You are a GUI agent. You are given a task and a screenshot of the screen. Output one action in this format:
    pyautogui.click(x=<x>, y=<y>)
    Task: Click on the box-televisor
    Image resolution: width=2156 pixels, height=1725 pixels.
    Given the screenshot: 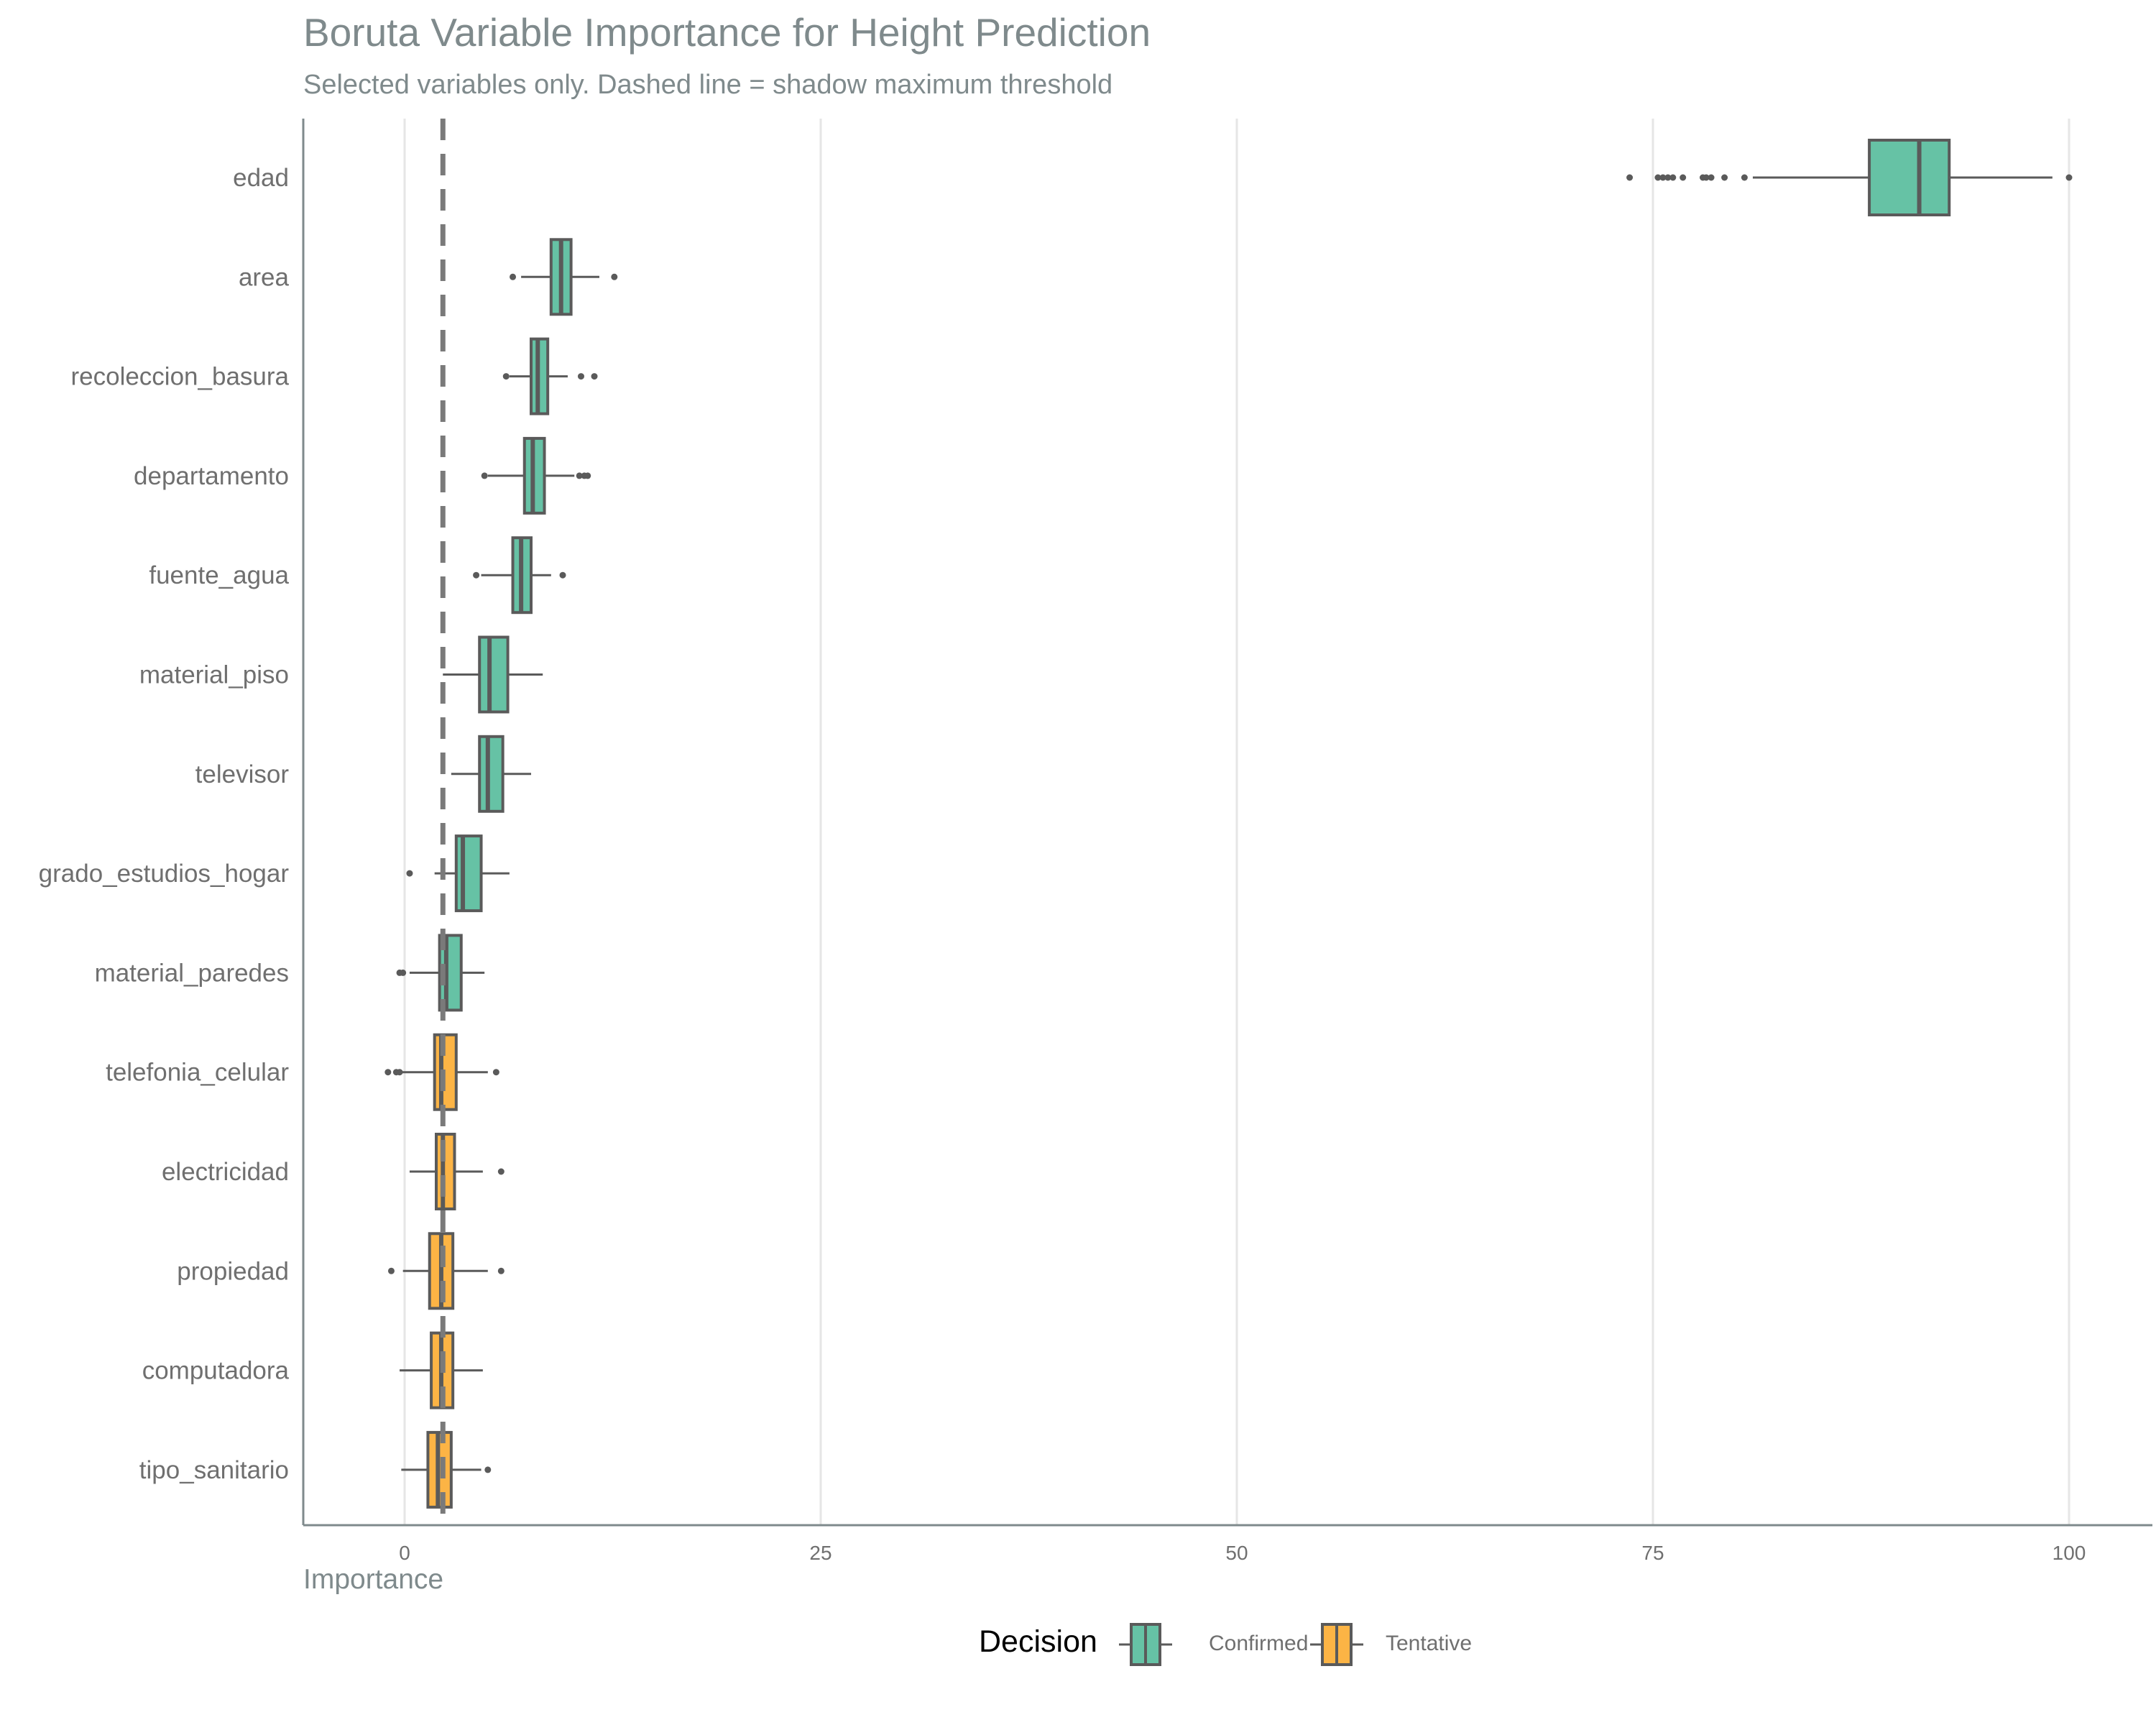 What is the action you would take?
    pyautogui.click(x=492, y=774)
    